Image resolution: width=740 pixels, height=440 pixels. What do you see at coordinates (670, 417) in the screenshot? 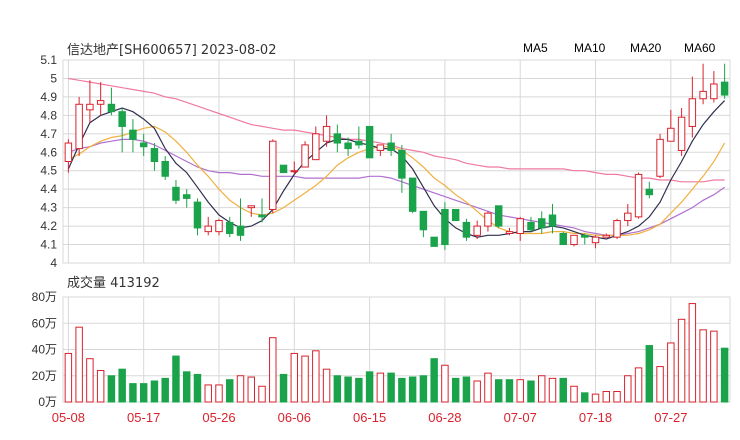
I see `date-tick-label: 07-27` at bounding box center [670, 417].